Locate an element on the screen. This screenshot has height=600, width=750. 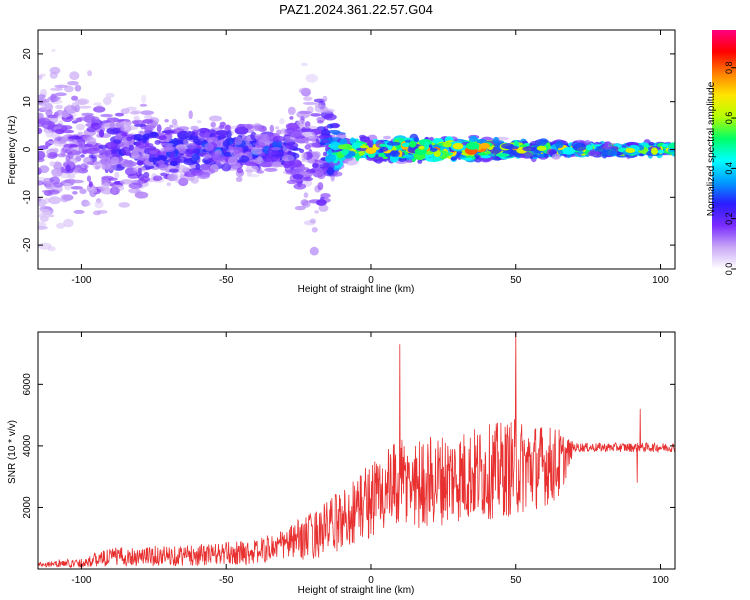
colorbar-tick-label: 0.8 is located at coordinates (729, 67).